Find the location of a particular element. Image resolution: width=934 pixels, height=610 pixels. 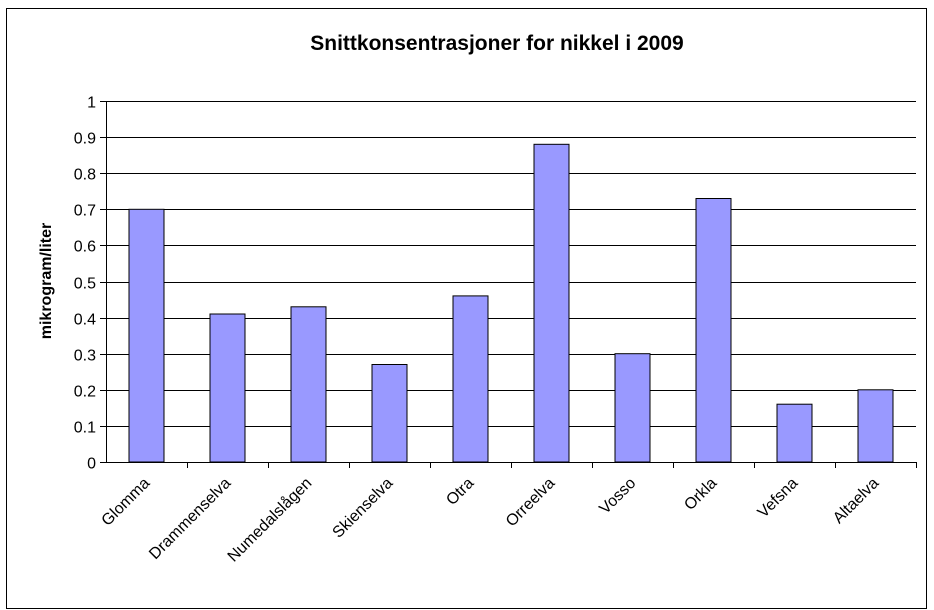

y-tick-label: 0.5 is located at coordinates (85, 284).